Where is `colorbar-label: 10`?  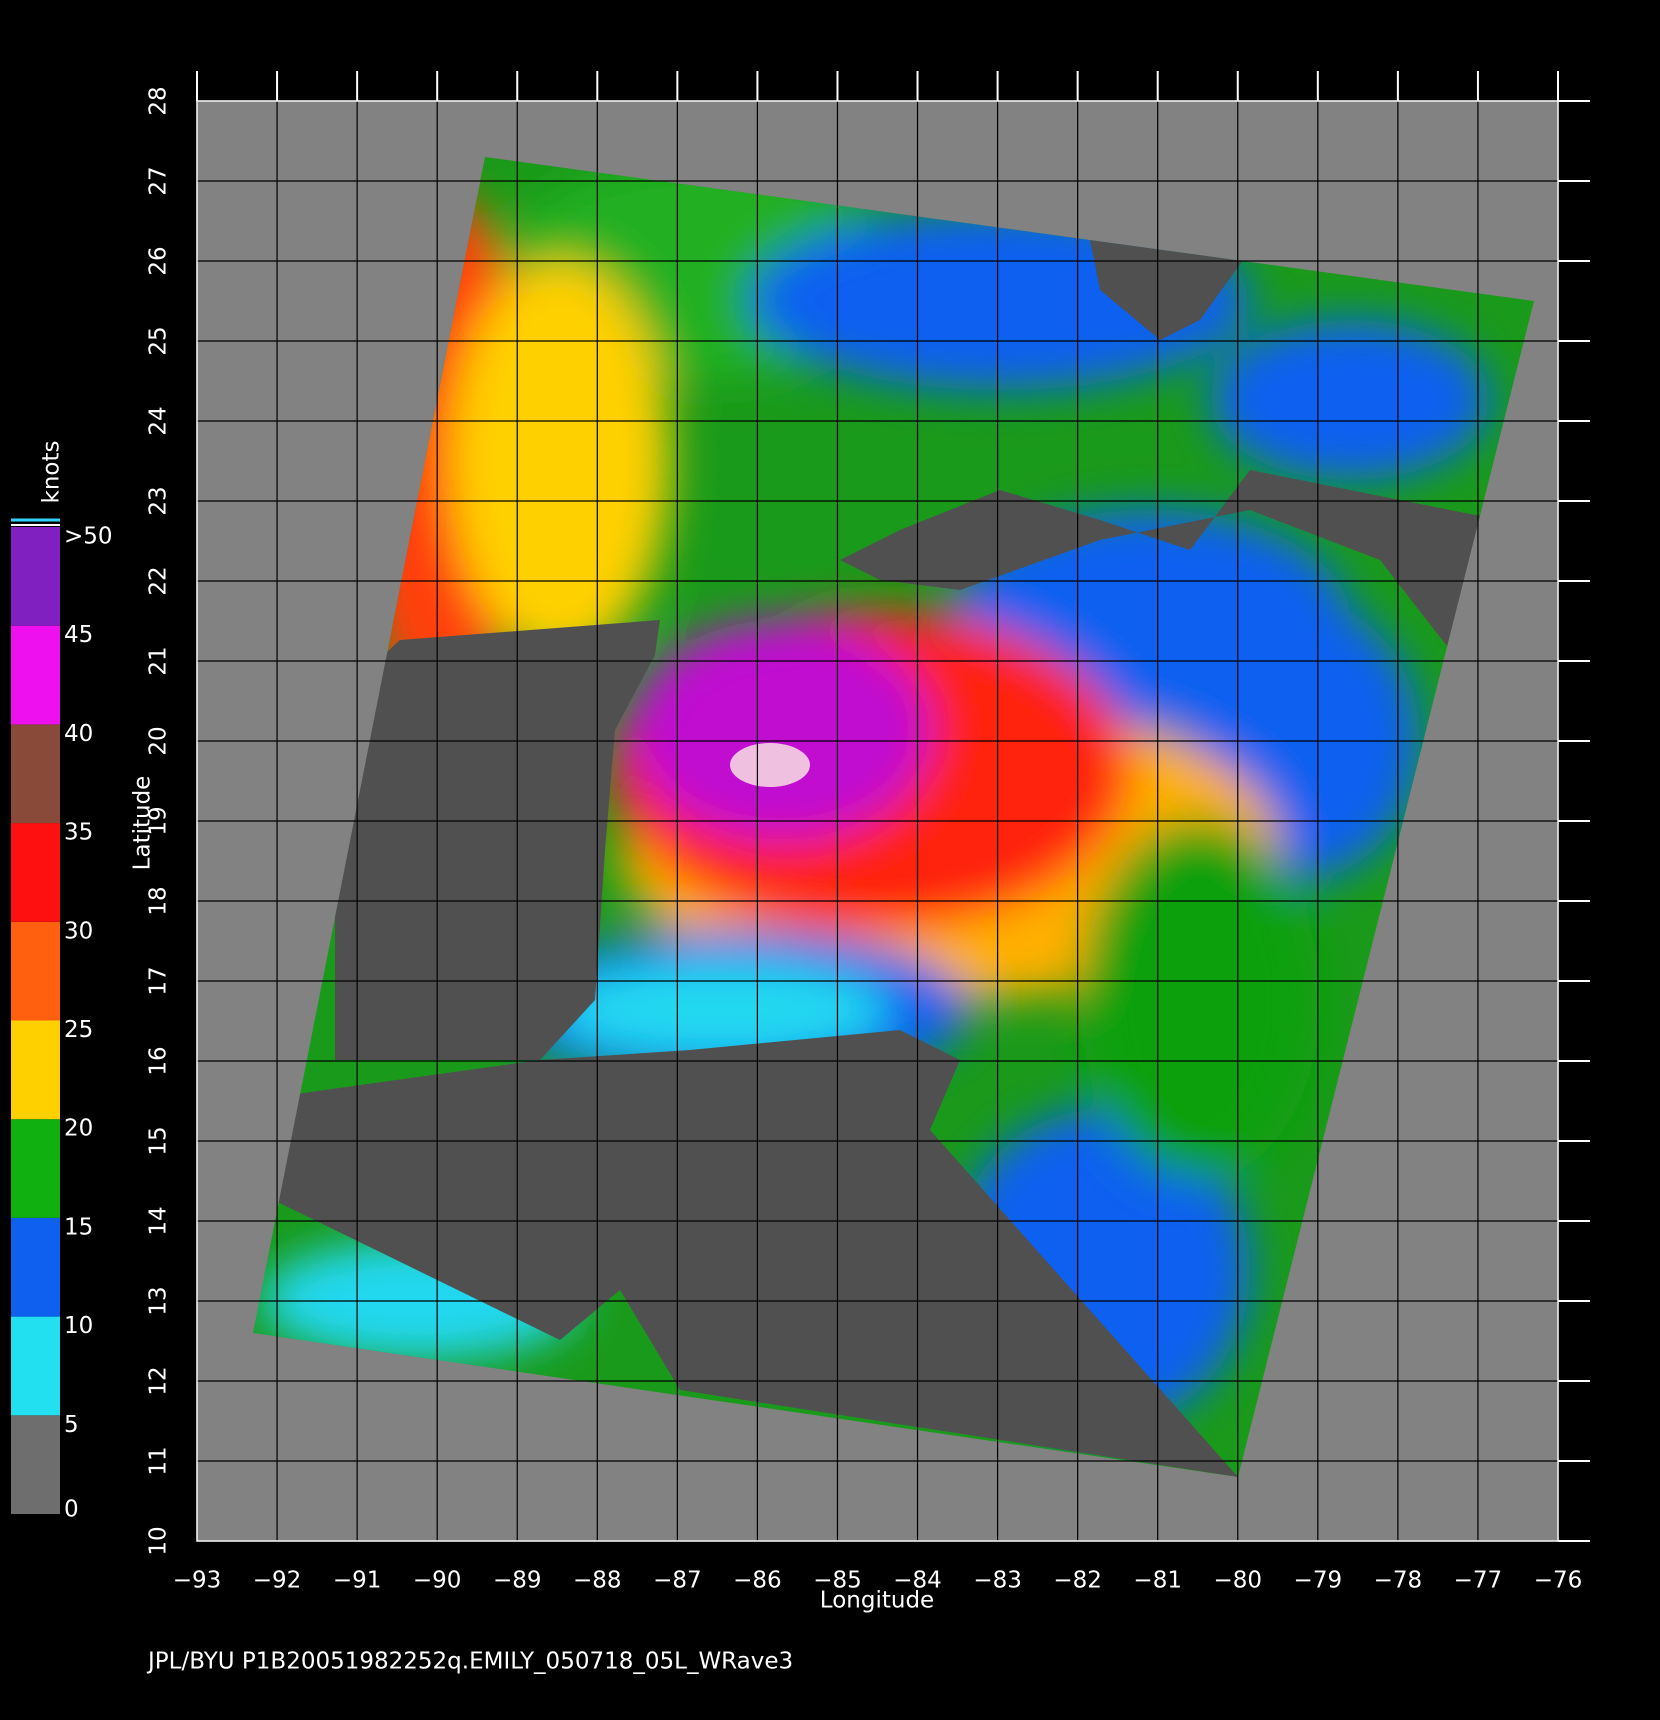 colorbar-label: 10 is located at coordinates (78, 1326).